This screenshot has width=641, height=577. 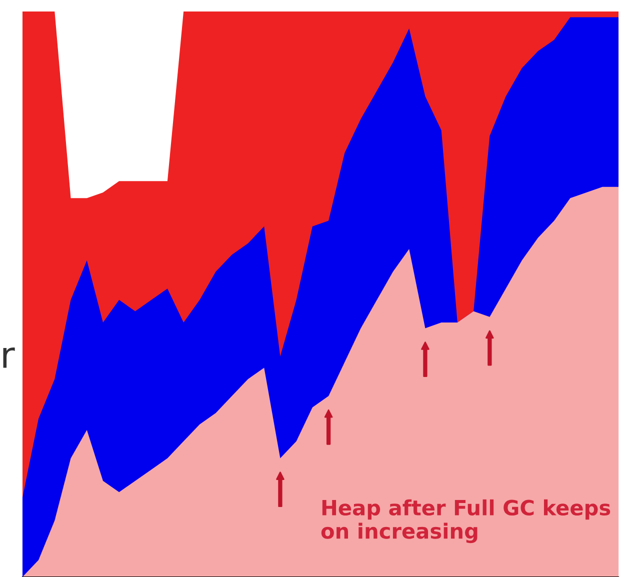 What do you see at coordinates (9, 357) in the screenshot?
I see `text: r` at bounding box center [9, 357].